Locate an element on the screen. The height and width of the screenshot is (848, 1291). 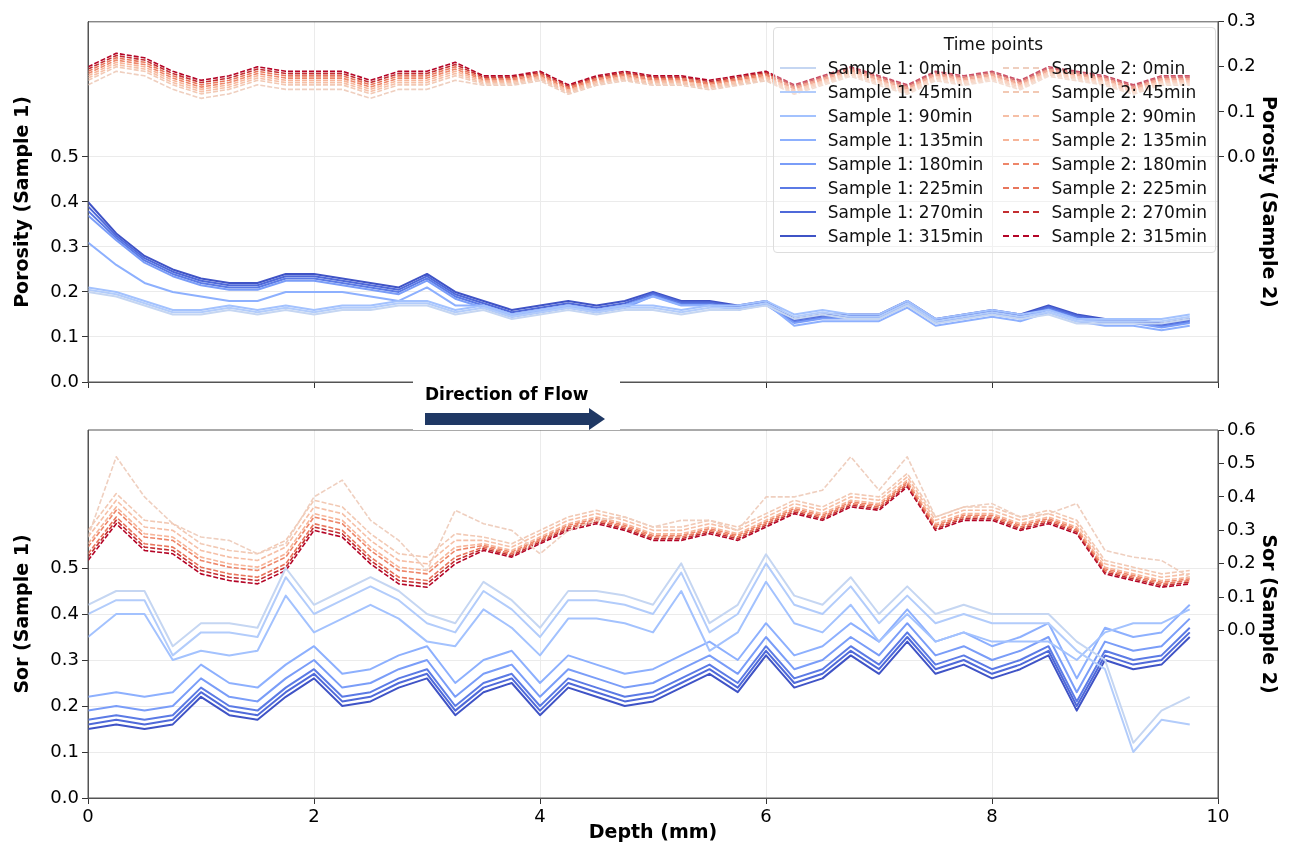
legend-label: Sample 1: 270min is located at coordinates (905, 212).